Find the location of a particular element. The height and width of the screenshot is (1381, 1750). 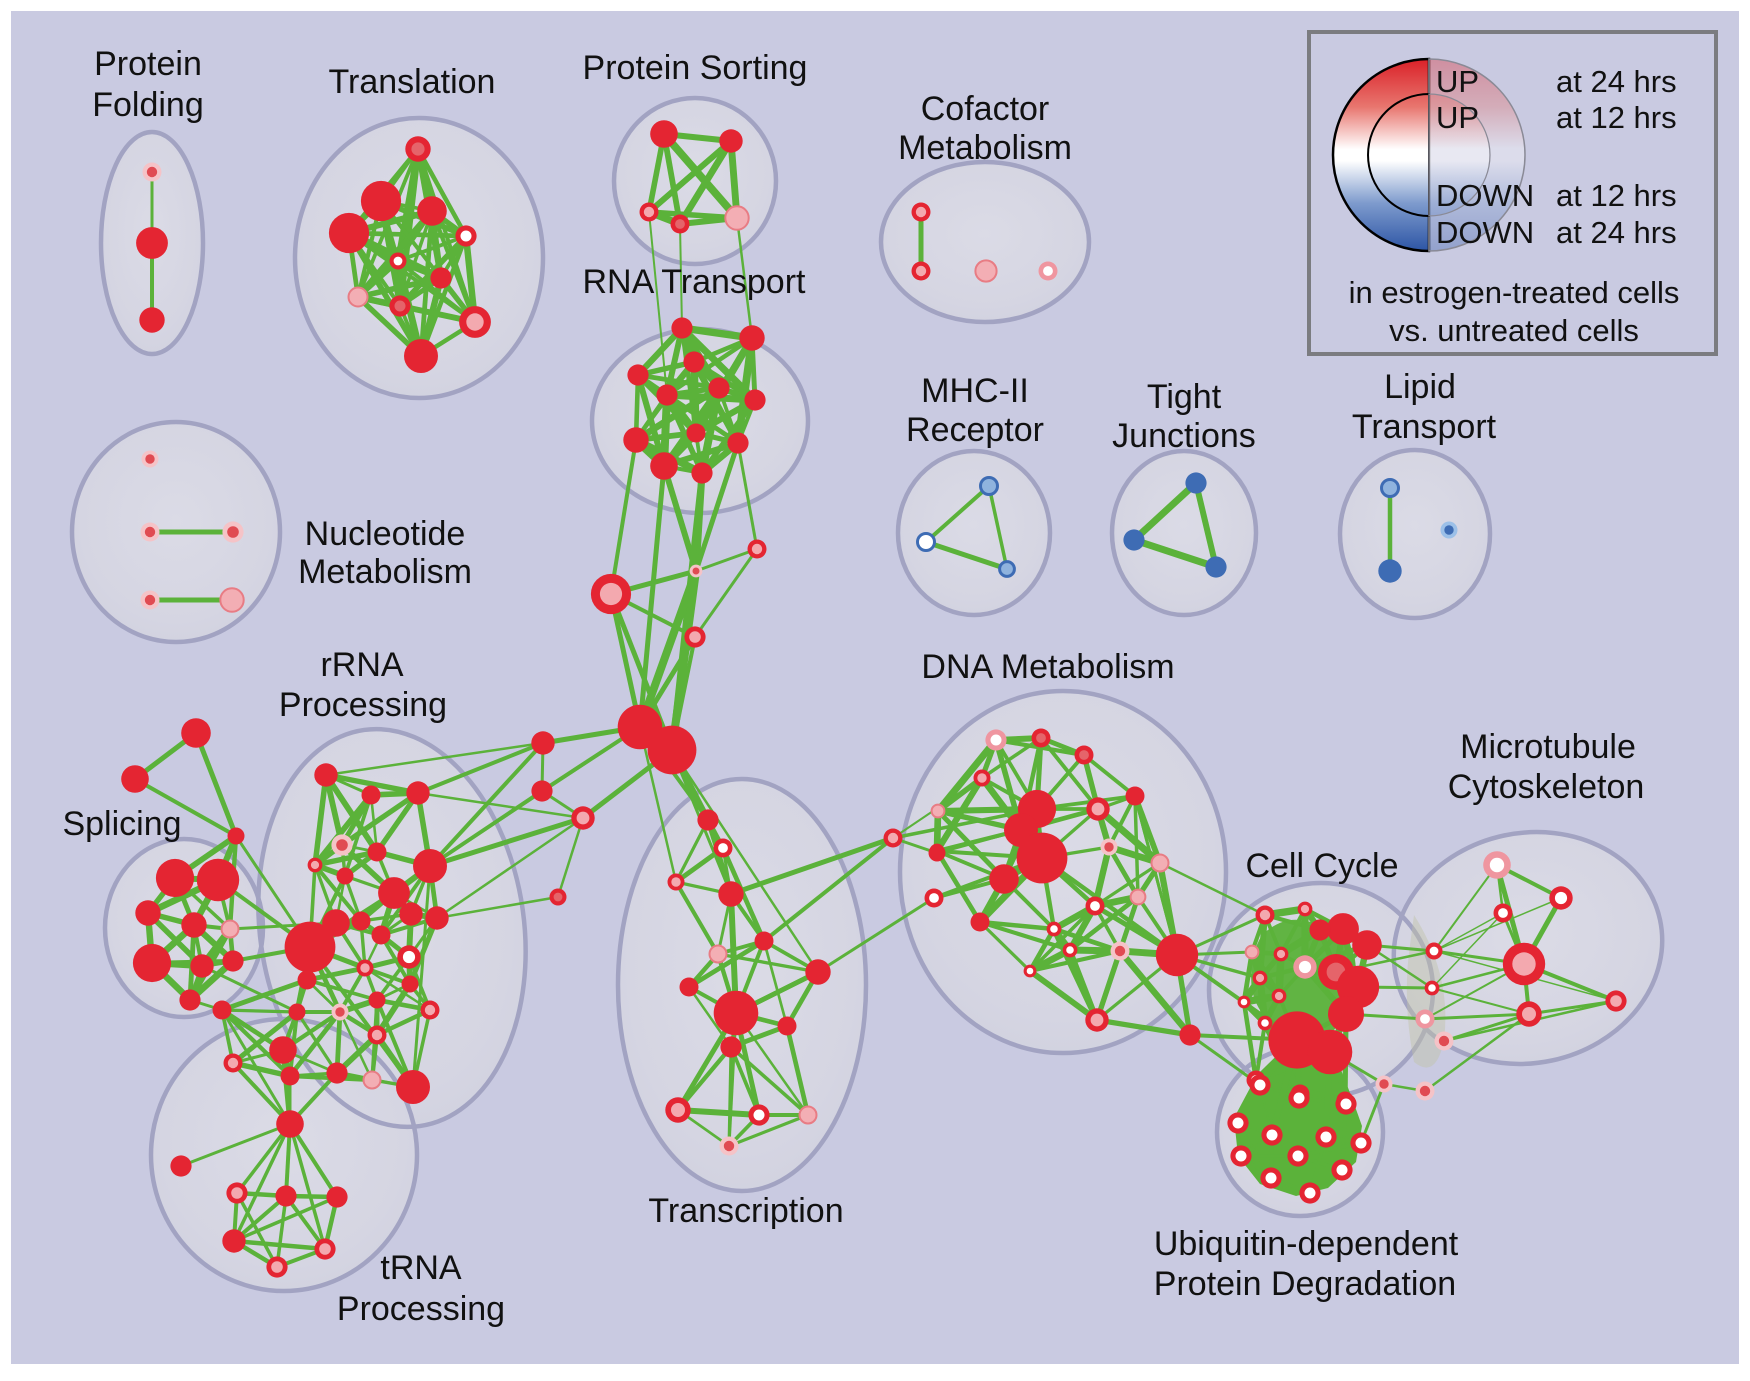

svg-text: Protein Sorting is located at coordinates (695, 68).